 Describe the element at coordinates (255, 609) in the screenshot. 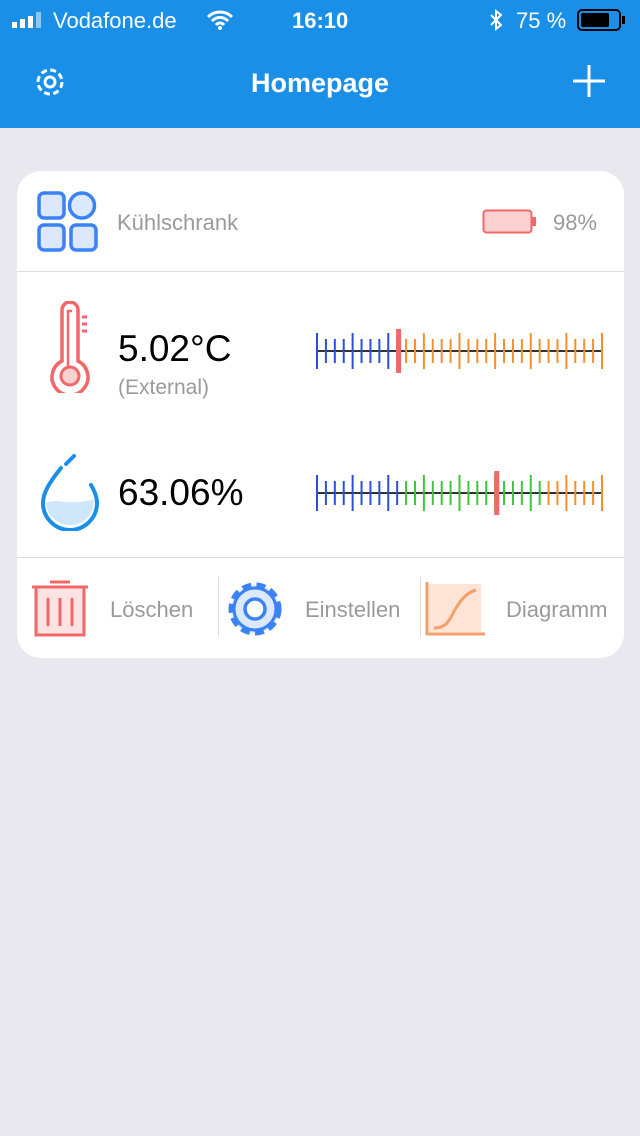

I see `settings-cog-icon` at that location.